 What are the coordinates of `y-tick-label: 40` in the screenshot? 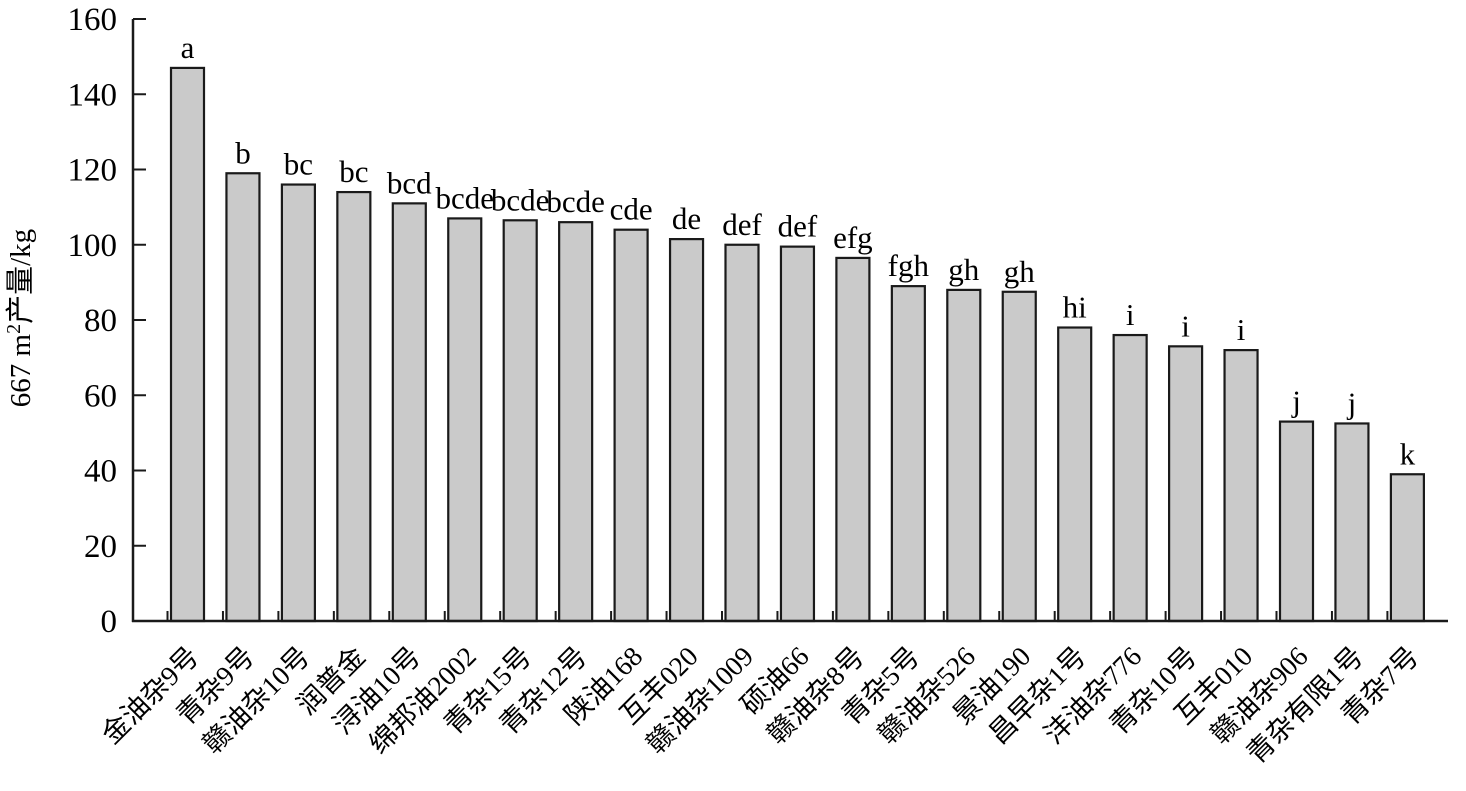 It's located at (100, 472).